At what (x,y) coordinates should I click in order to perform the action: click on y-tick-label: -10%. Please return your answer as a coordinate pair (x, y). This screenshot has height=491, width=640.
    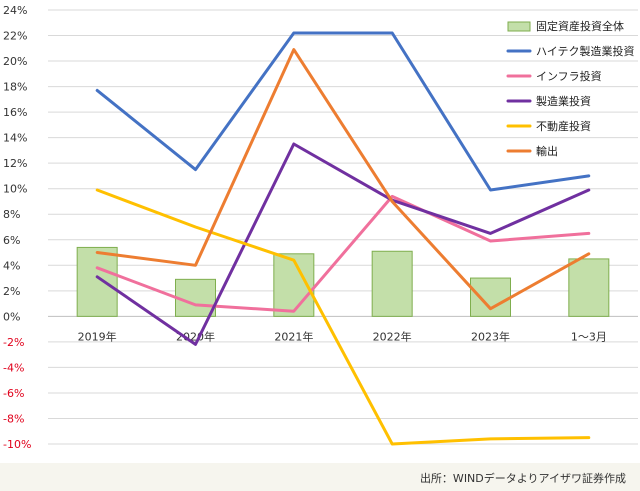
    Looking at the image, I should click on (17, 444).